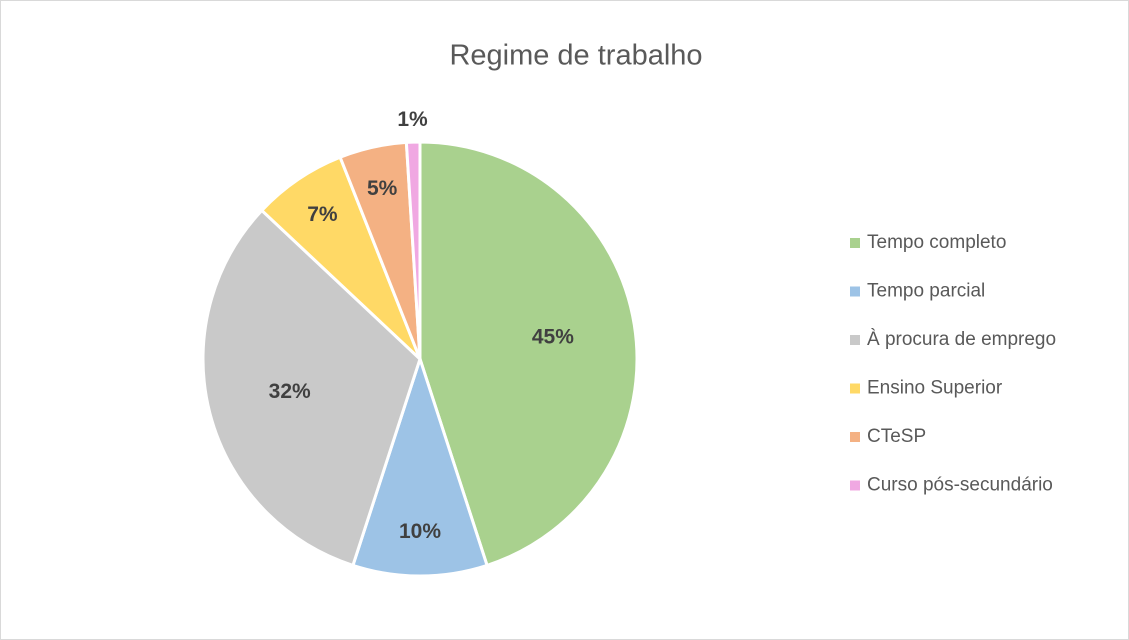 The height and width of the screenshot is (640, 1129). I want to click on data-label: 10%, so click(420, 531).